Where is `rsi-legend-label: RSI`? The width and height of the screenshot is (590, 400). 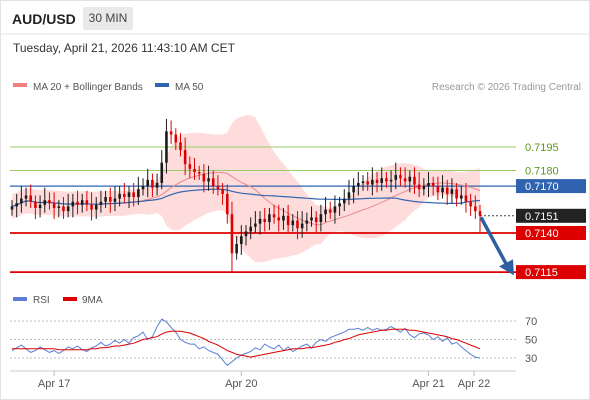
rsi-legend-label: RSI is located at coordinates (41, 300).